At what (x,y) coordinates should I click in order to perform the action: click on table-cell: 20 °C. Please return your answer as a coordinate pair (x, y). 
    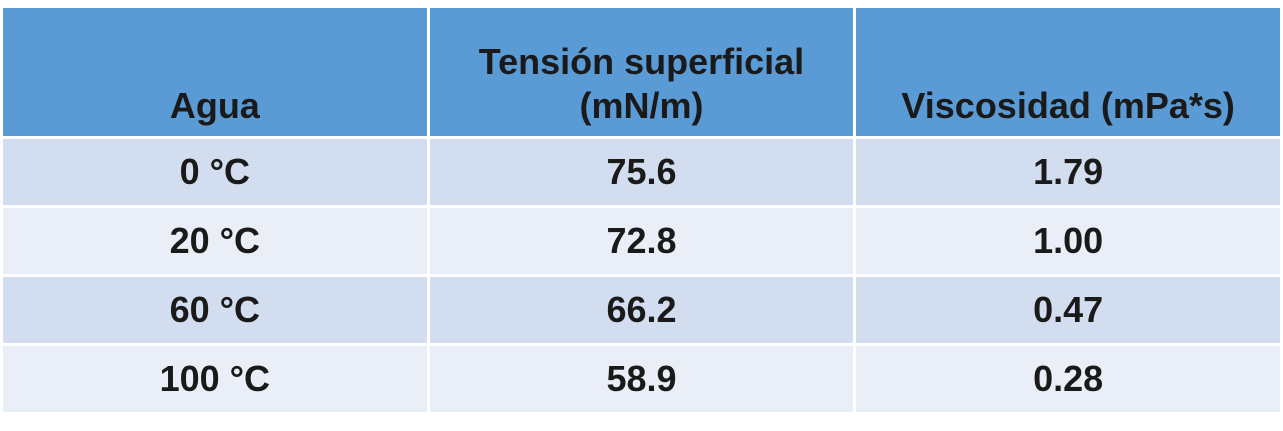
    Looking at the image, I should click on (215, 241).